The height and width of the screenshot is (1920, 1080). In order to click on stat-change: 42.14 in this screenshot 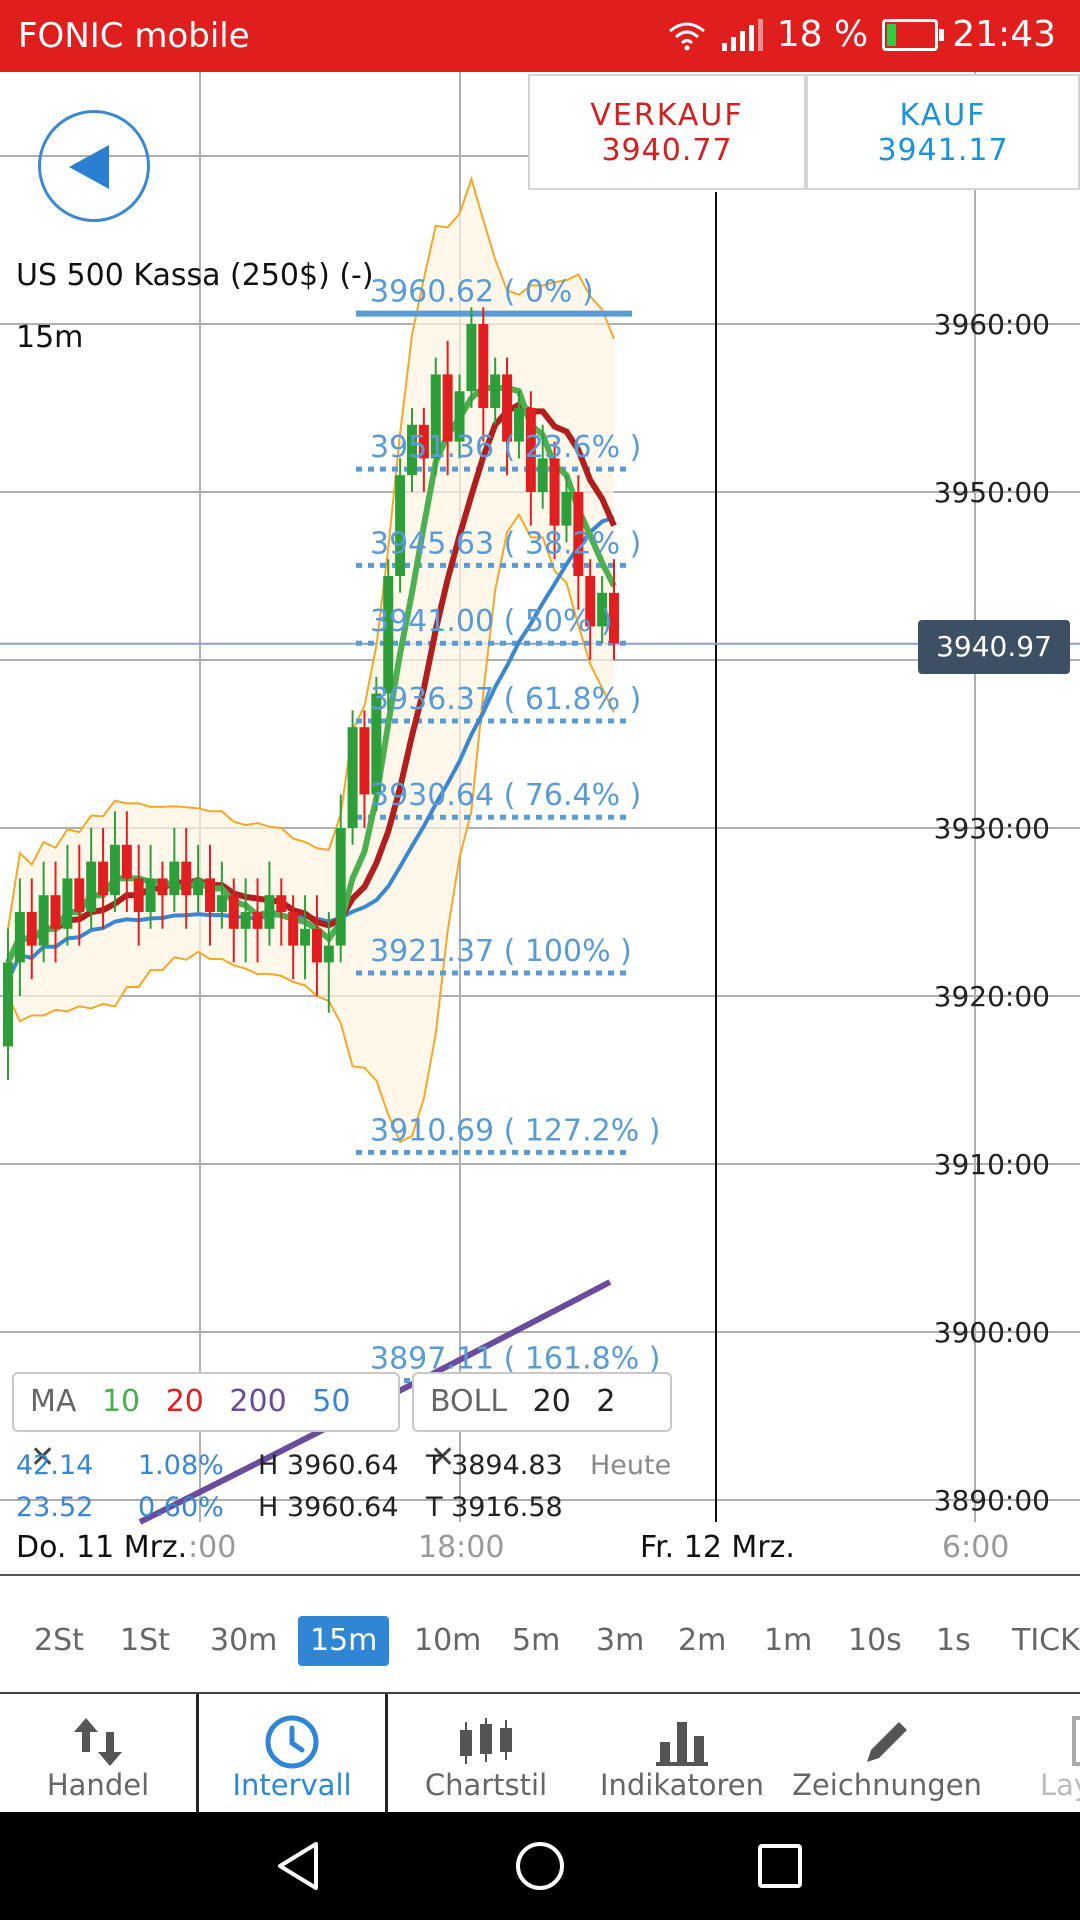, I will do `click(55, 1465)`.